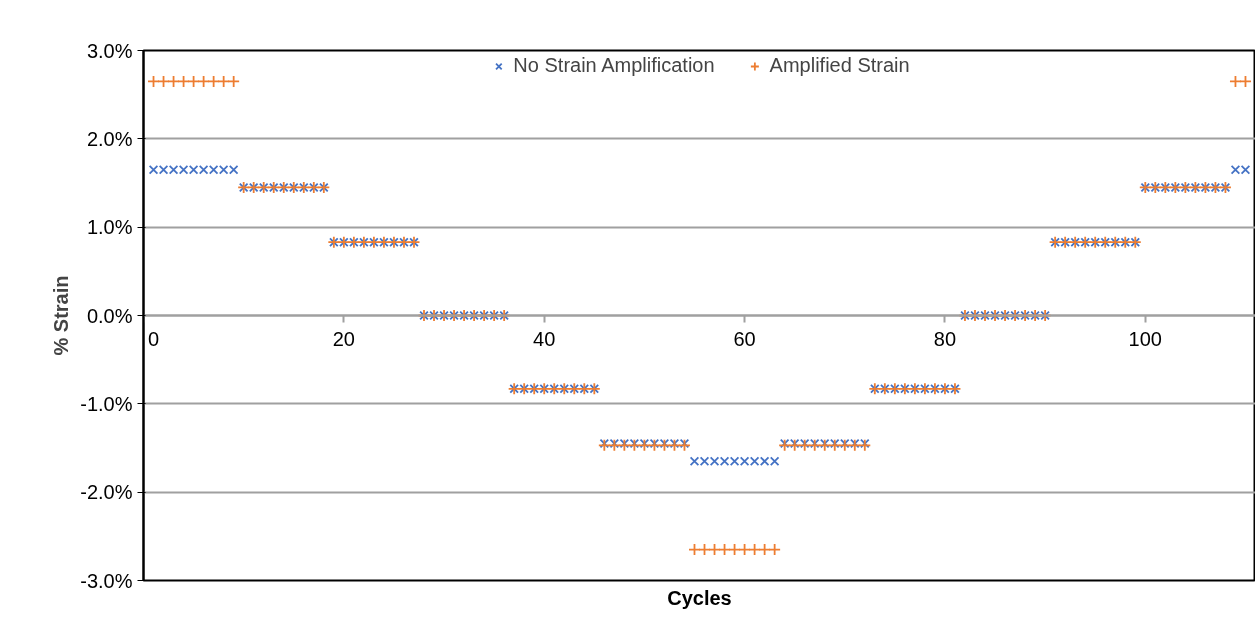 Image resolution: width=1257 pixels, height=630 pixels. What do you see at coordinates (744, 338) in the screenshot?
I see `x-tick-label: 60` at bounding box center [744, 338].